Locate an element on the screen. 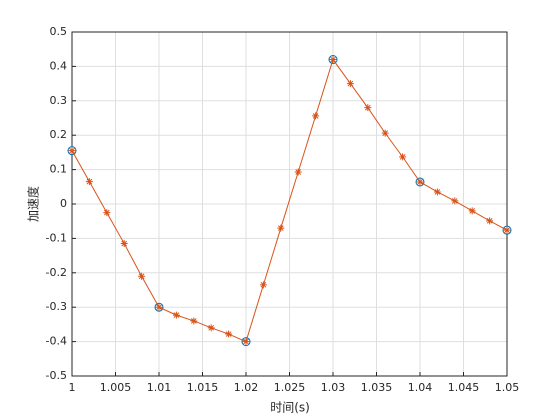  x-tick-label: 1.035 is located at coordinates (377, 387).